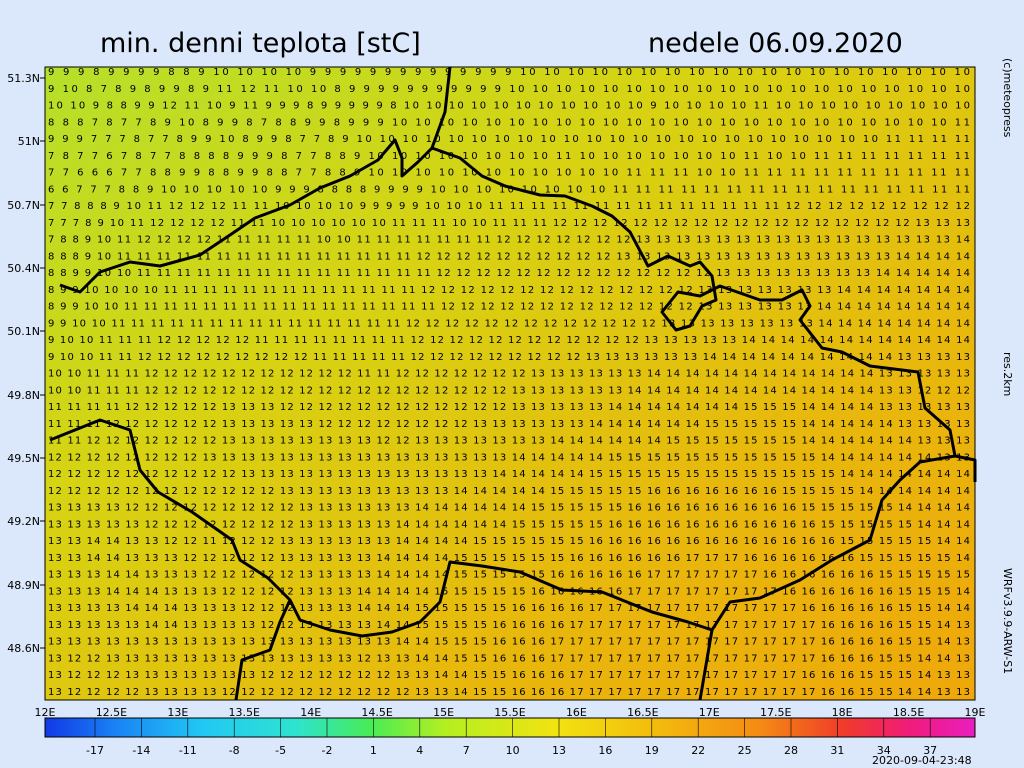 Image resolution: width=1024 pixels, height=768 pixels. What do you see at coordinates (509, 712) in the screenshot?
I see `lon-label: 15.5E` at bounding box center [509, 712].